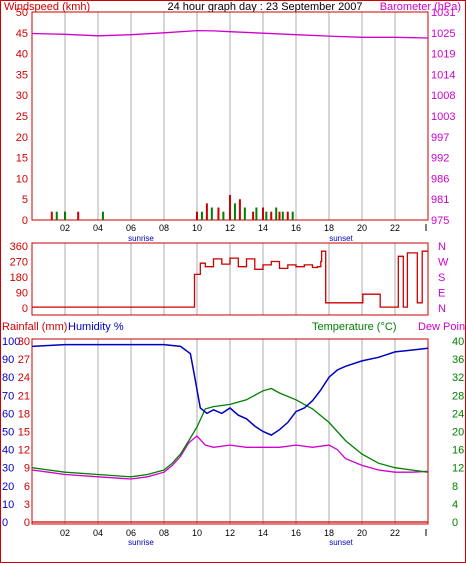  Describe the element at coordinates (264, 7) in the screenshot. I see `chart-title: 24 hour graph day : 23 September 2007` at that location.